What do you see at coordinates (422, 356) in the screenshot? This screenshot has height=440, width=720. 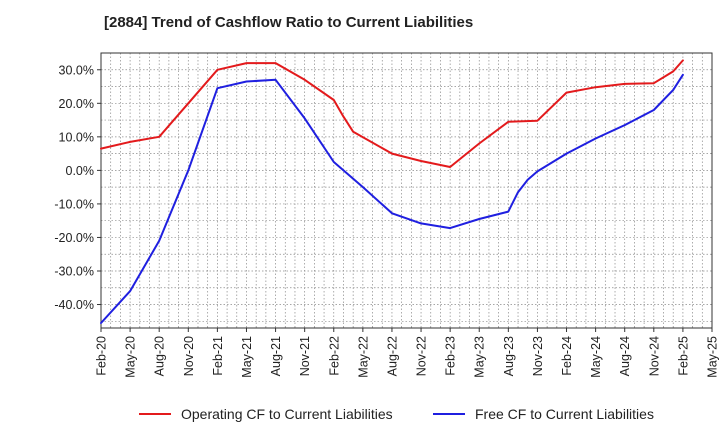 I see `x-tick-label: Nov-22` at bounding box center [422, 356].